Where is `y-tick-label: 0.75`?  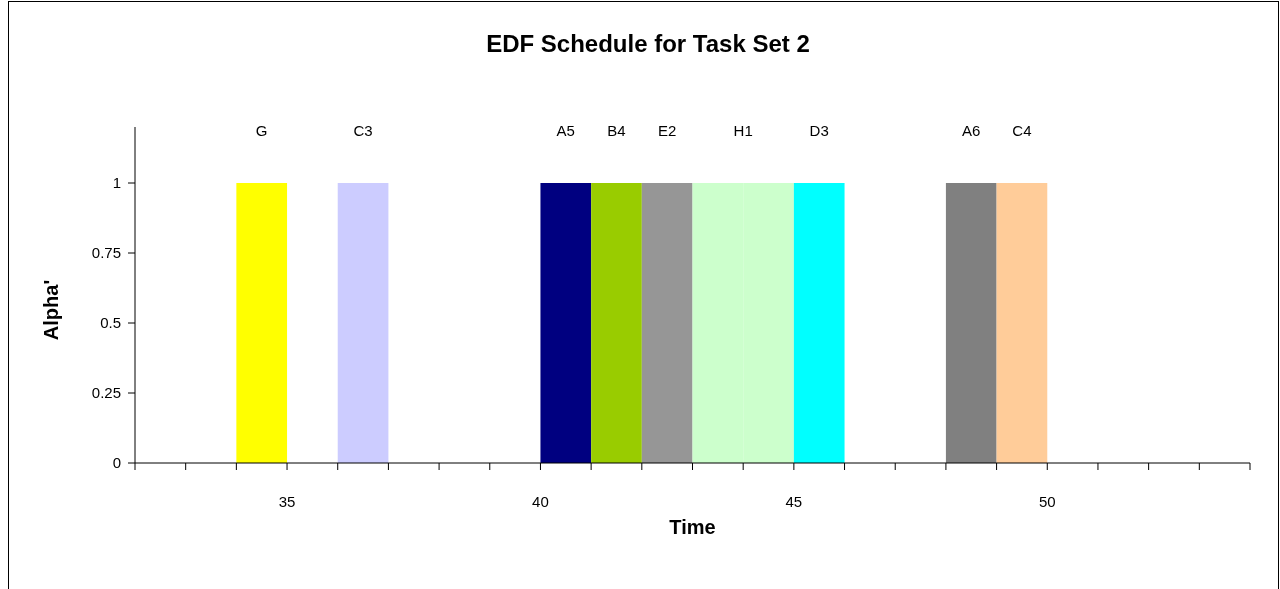
y-tick-label: 0.75 is located at coordinates (106, 252).